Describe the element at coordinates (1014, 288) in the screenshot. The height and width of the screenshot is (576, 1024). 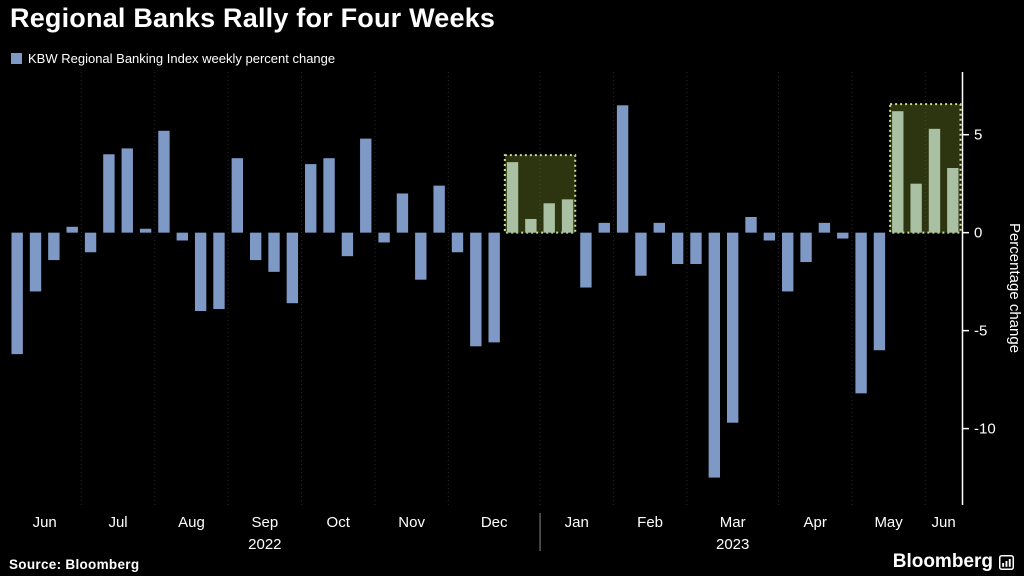
I see `y-axis-title: Percentage change` at that location.